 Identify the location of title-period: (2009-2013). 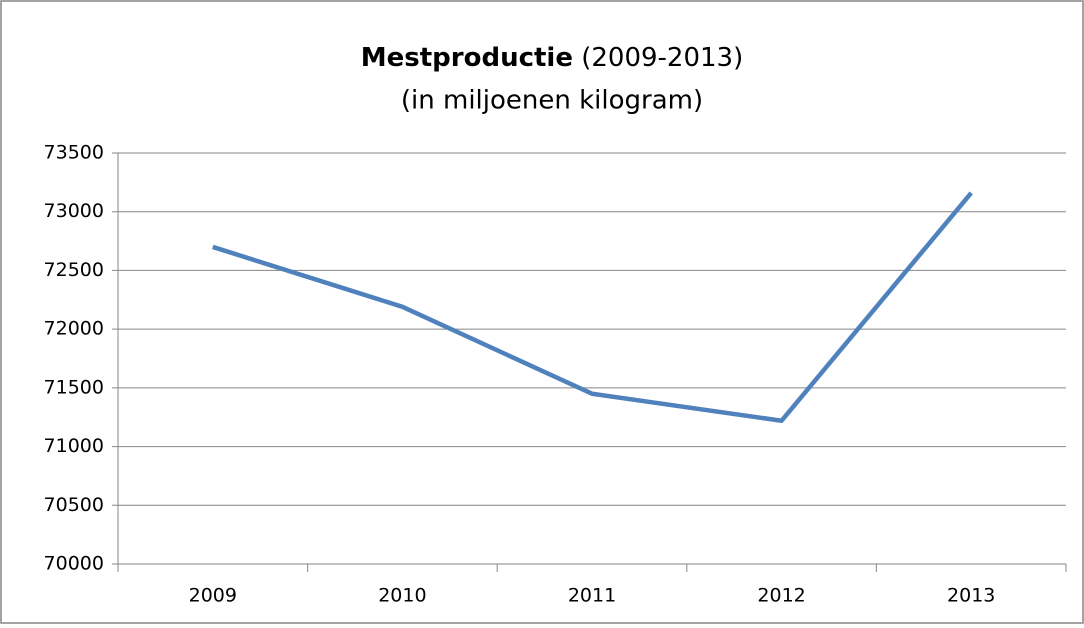
(662, 58).